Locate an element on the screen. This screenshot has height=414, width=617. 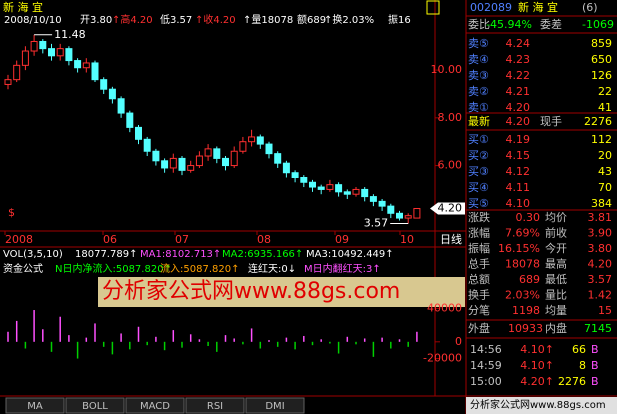
tab-label: DMI is located at coordinates (274, 406).